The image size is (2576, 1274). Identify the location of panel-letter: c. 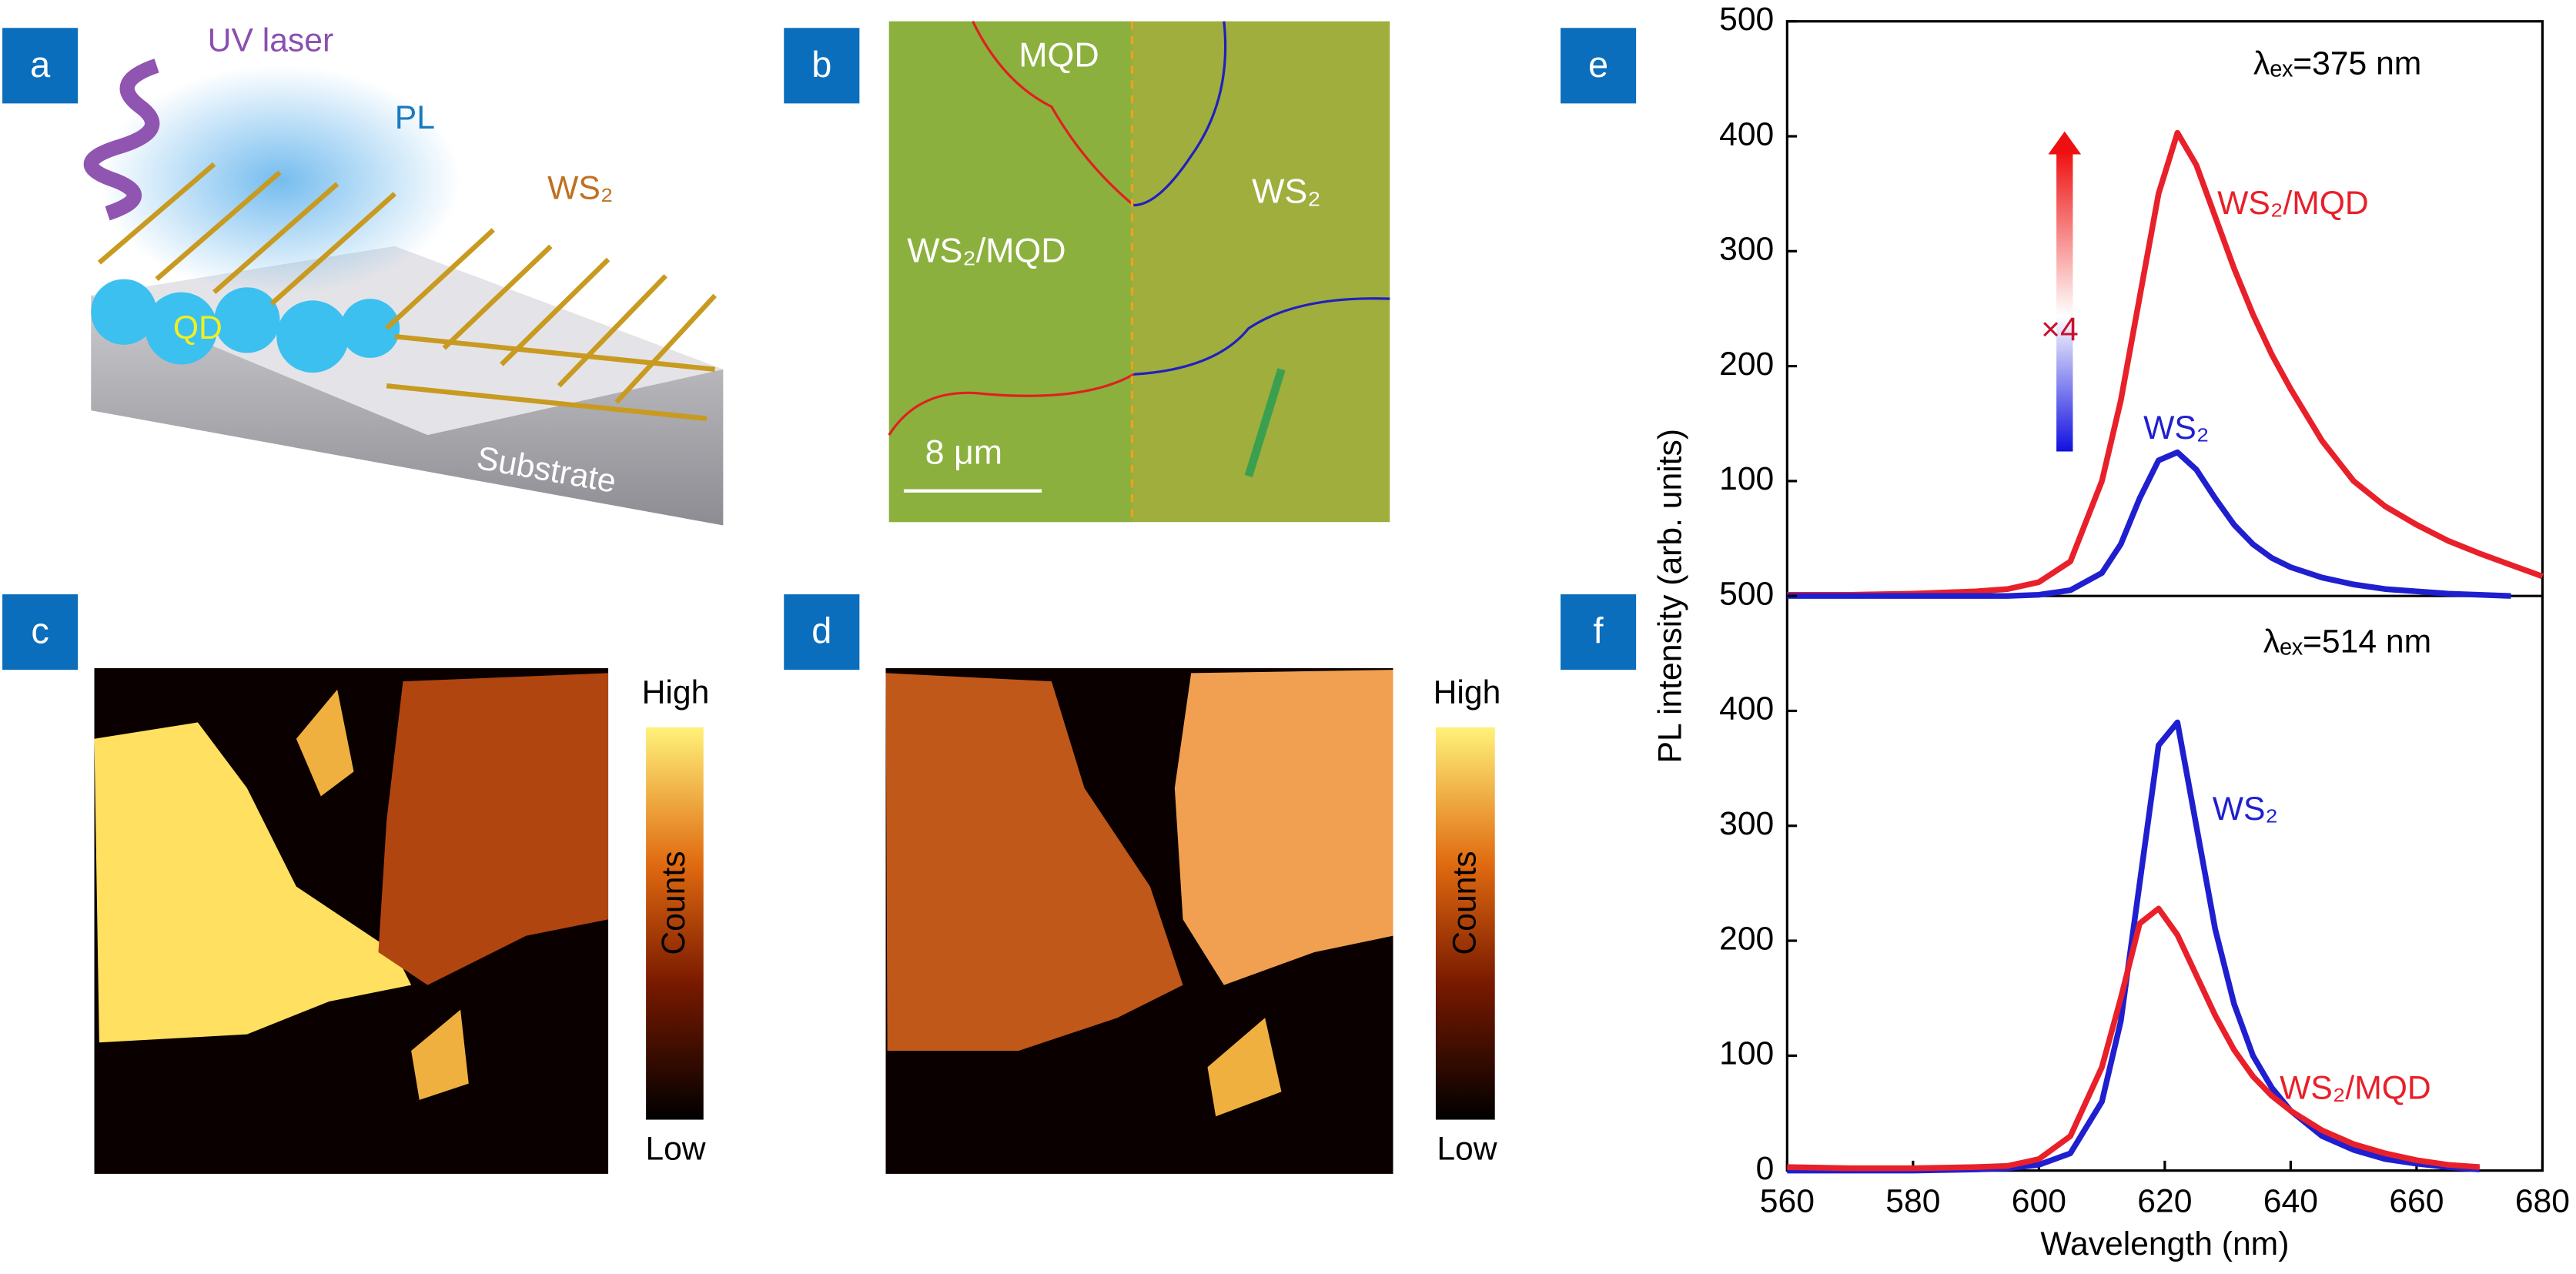
(40, 631).